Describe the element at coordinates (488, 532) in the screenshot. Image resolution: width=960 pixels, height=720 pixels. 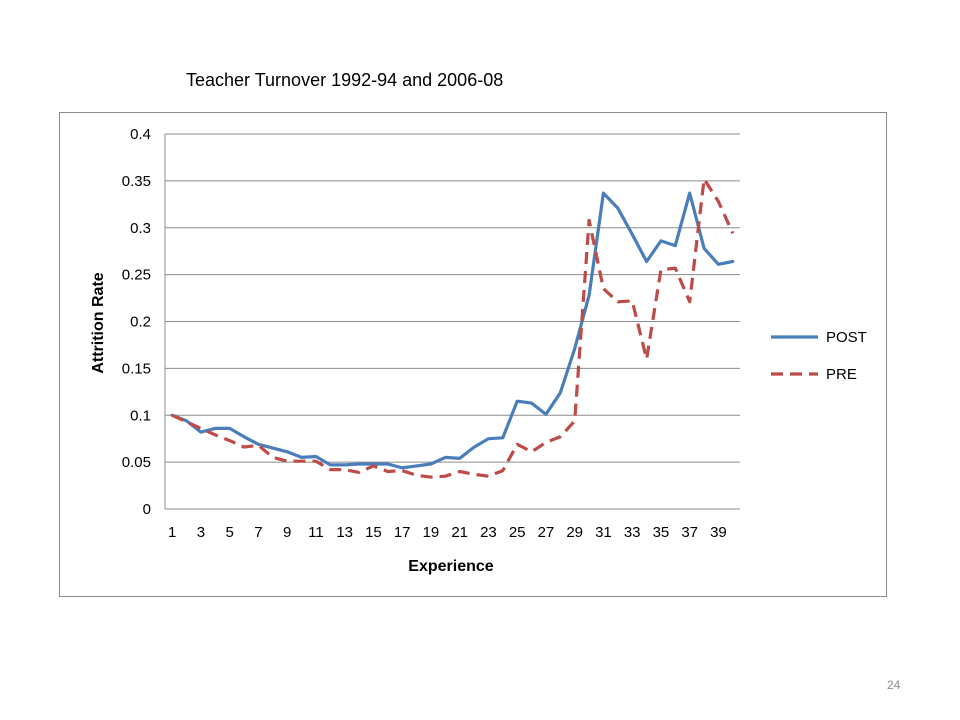
I see `x-tick-label: 23` at that location.